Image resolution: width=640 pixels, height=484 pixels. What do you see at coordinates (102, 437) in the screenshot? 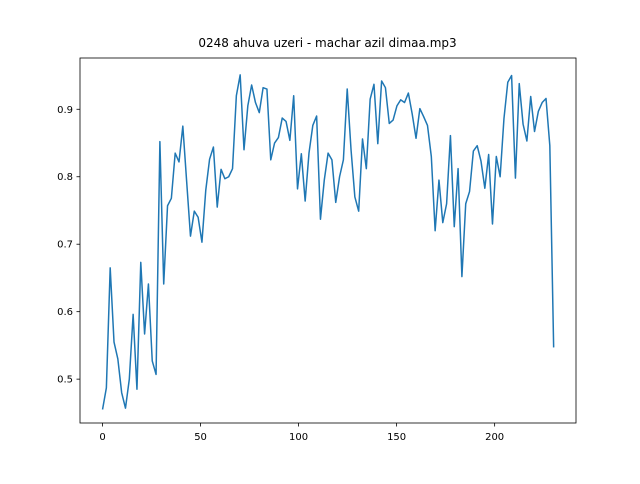
I see `x-tick-label: 0` at bounding box center [102, 437].